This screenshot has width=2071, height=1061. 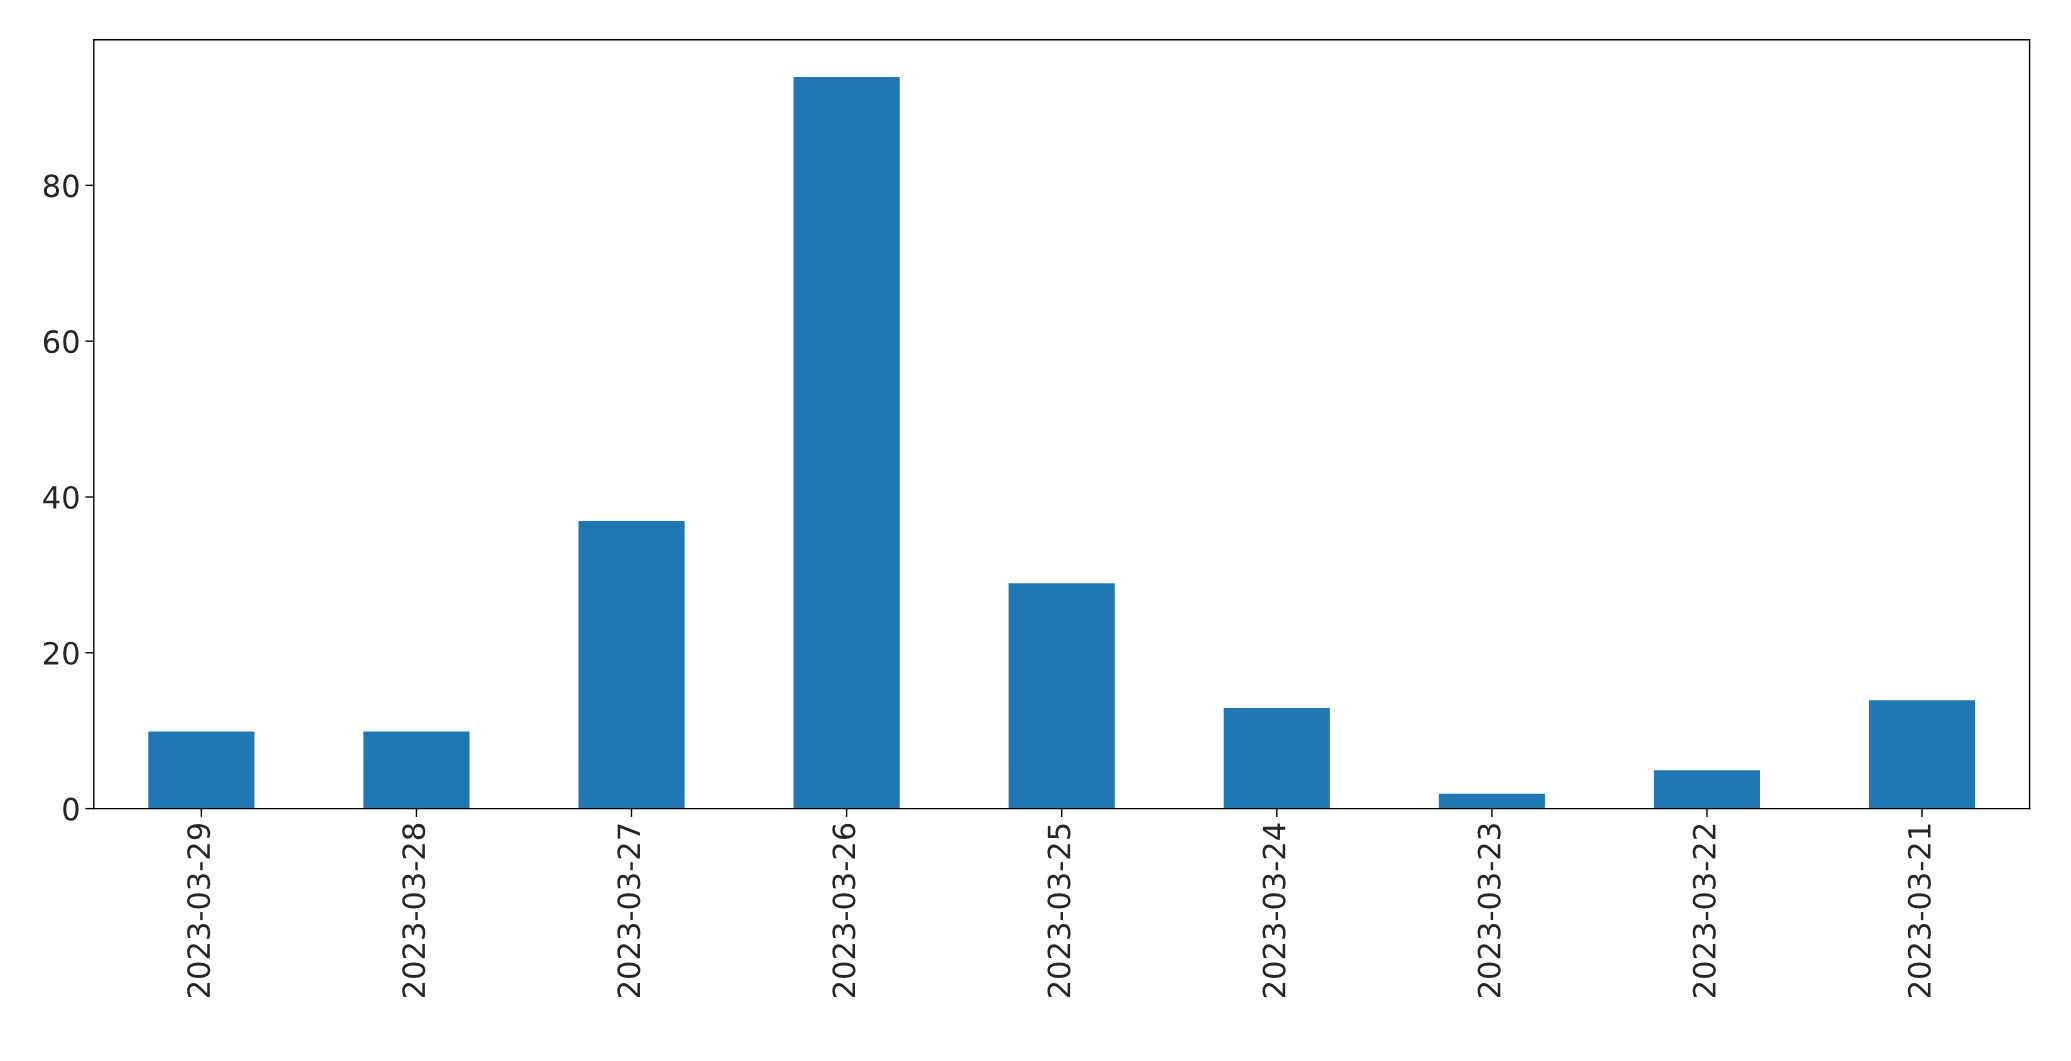 I want to click on y-tick-label: 80, so click(x=61, y=186).